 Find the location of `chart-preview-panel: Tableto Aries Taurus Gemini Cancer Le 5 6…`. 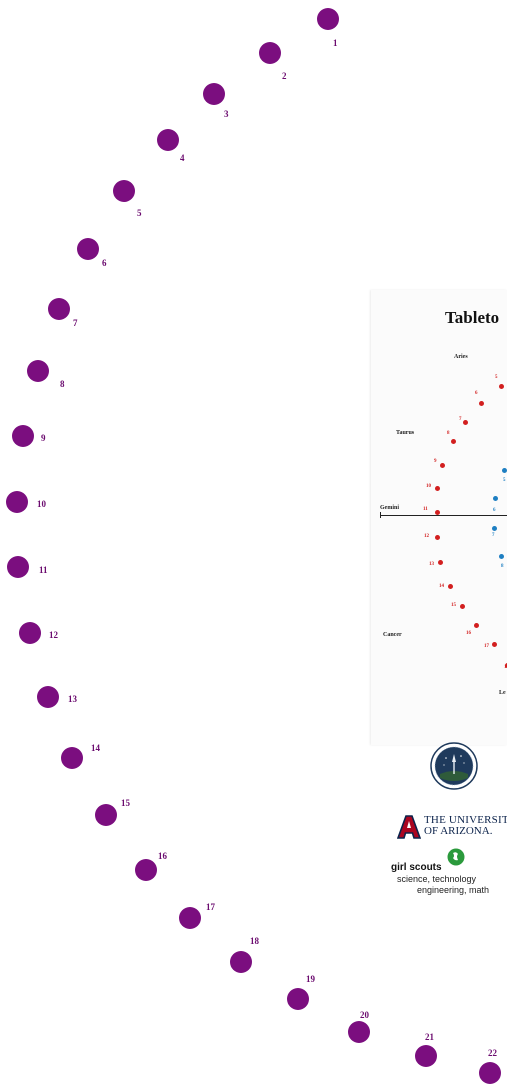

chart-preview-panel: Tableto Aries Taurus Gemini Cancer Le 5 6… is located at coordinates (439, 517).